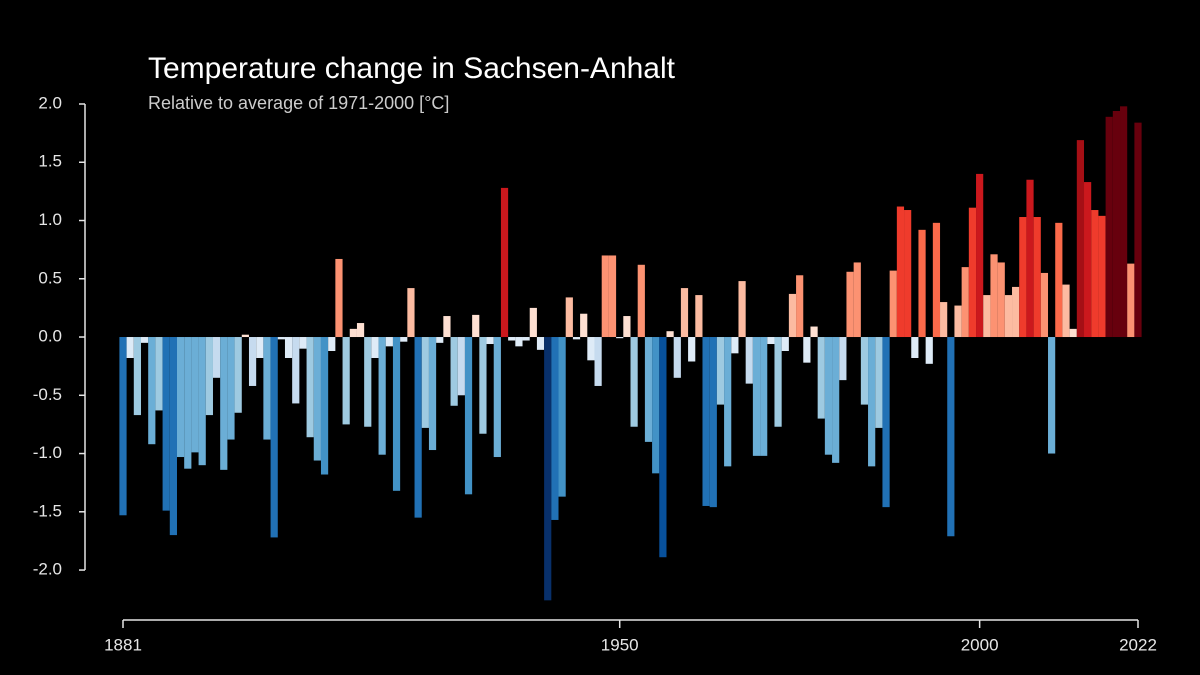 The height and width of the screenshot is (675, 1200). Describe the element at coordinates (298, 103) in the screenshot. I see `chart-subtitle: Relative to average of 1971-2000 [°C]` at that location.